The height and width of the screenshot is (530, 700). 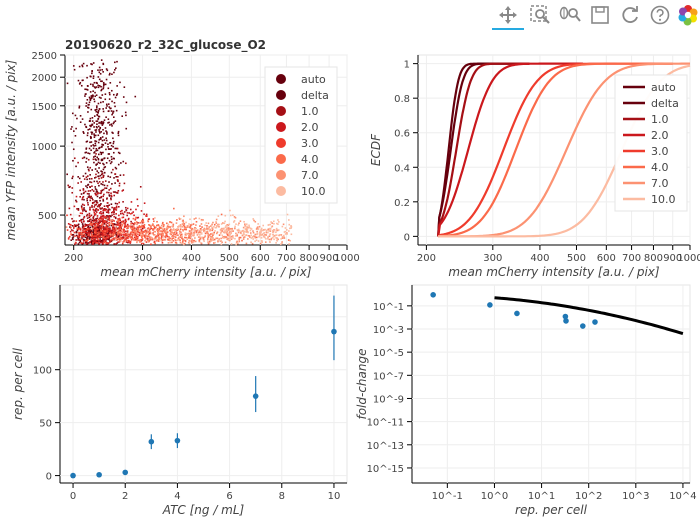 I want to click on pan-tool, so click(x=508, y=16).